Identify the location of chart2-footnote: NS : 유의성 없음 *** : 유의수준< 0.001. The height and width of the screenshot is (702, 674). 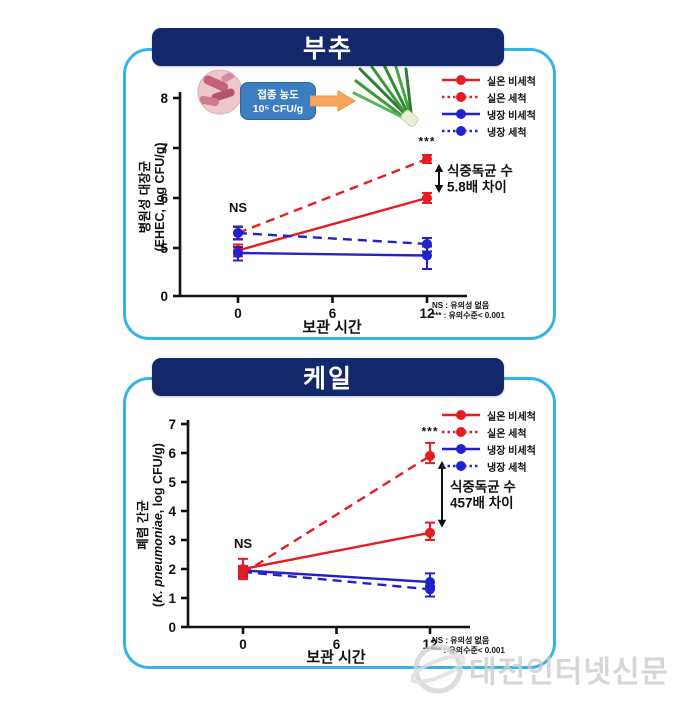
(468, 646).